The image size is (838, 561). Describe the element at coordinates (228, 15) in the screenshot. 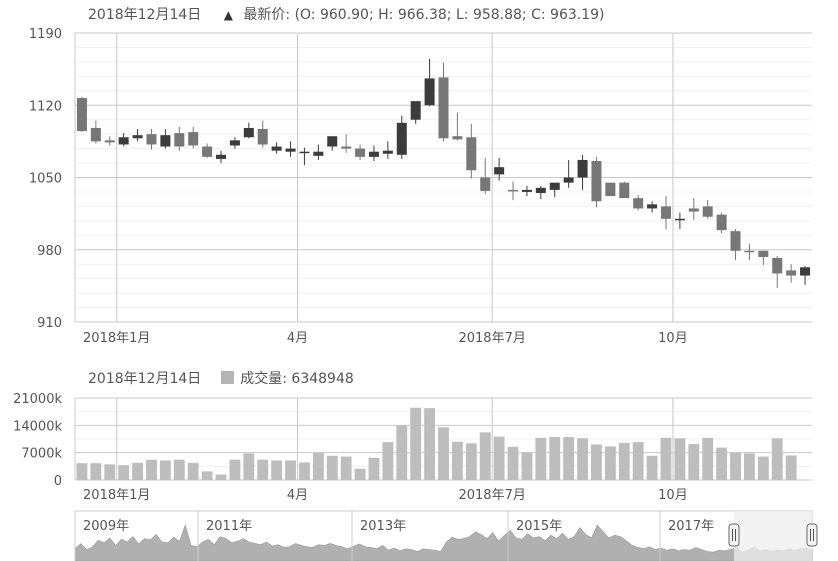

I see `price-trend-up-icon: ▲` at that location.